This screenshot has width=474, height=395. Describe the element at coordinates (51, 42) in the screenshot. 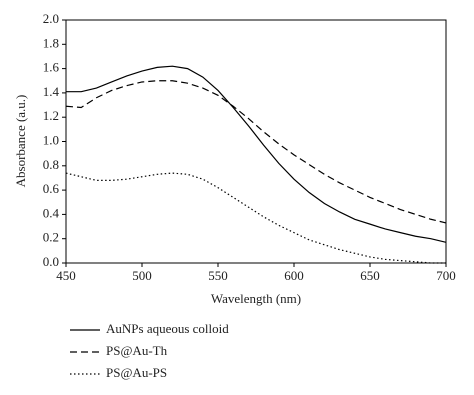

I see `y-tick-label: 1.8` at that location.